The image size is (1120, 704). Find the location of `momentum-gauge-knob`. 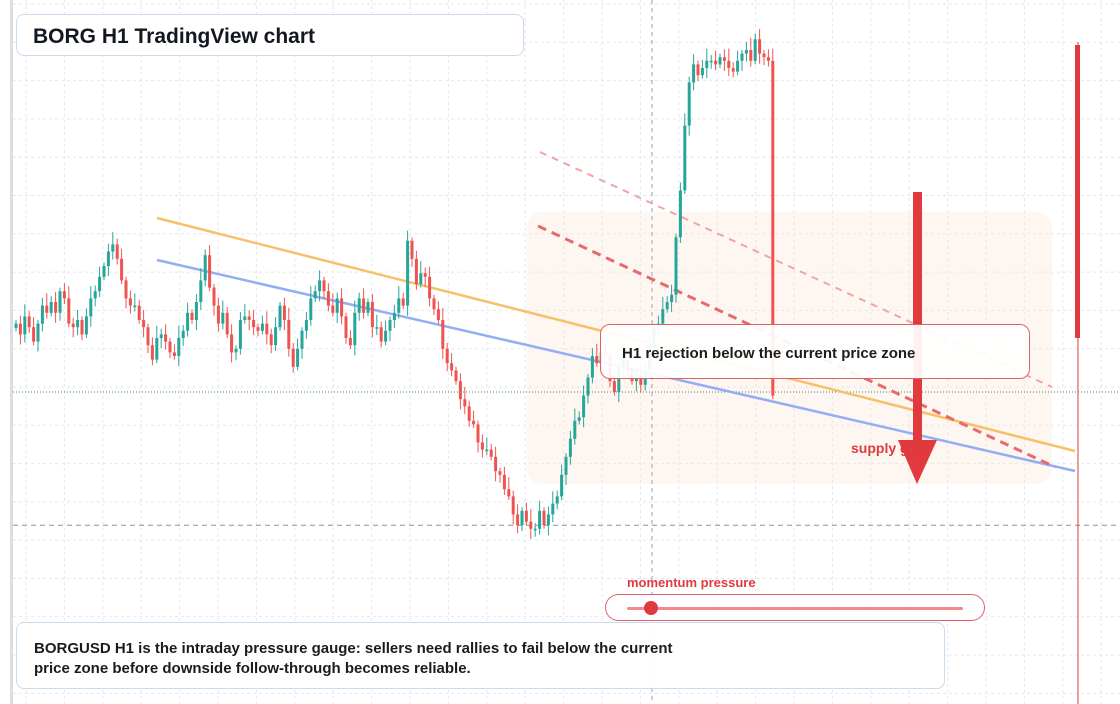

momentum-gauge-knob is located at coordinates (650, 608).